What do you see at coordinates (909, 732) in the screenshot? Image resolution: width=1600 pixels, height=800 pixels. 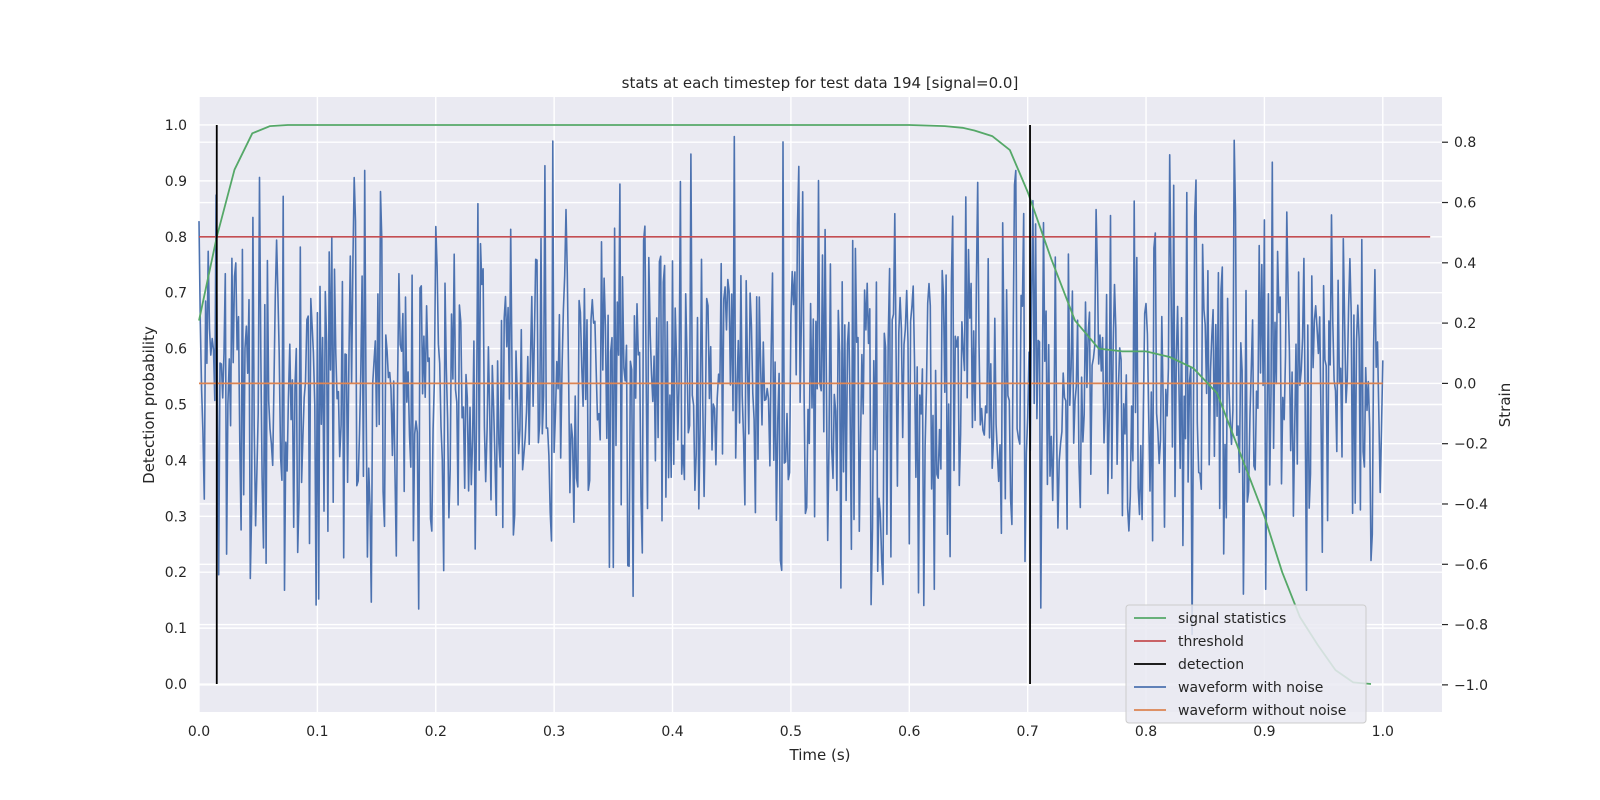 I see `x-tick-label: 0.6` at bounding box center [909, 732].